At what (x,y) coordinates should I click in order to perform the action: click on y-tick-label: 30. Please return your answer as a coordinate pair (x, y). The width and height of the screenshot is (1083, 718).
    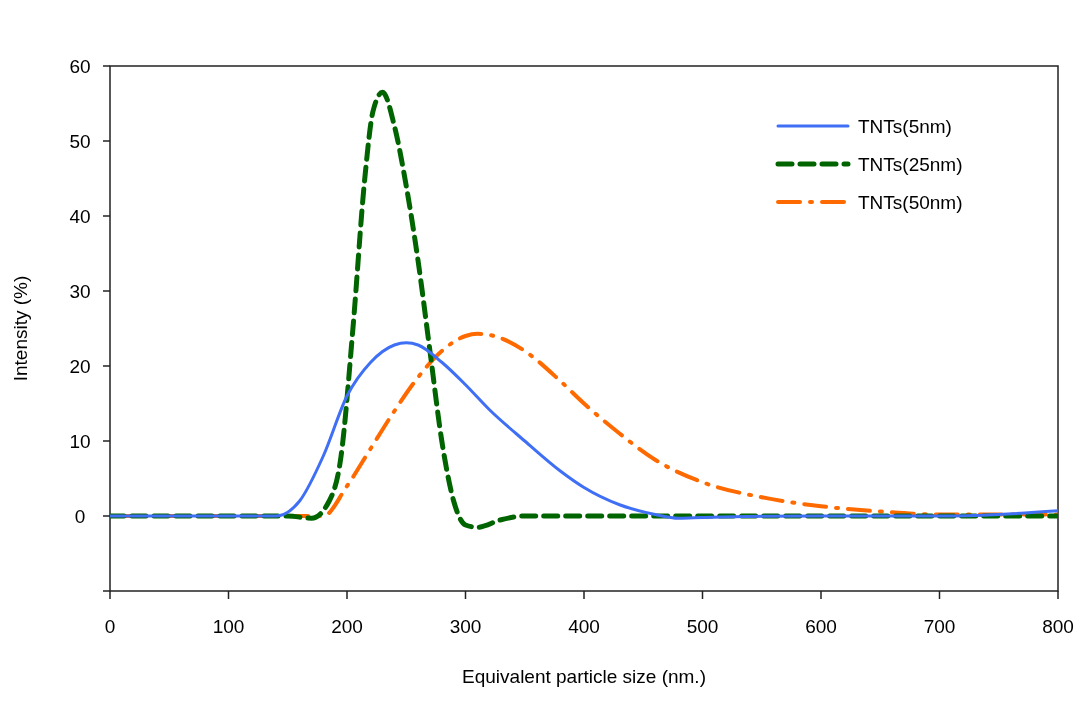
    Looking at the image, I should click on (80, 291).